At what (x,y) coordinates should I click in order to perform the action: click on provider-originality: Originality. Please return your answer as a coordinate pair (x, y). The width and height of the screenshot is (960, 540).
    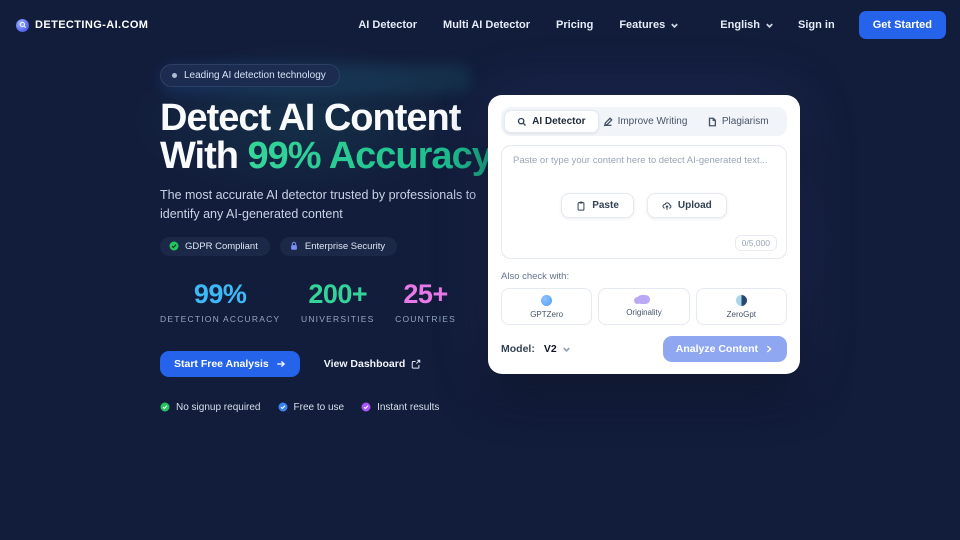
    Looking at the image, I should click on (644, 306).